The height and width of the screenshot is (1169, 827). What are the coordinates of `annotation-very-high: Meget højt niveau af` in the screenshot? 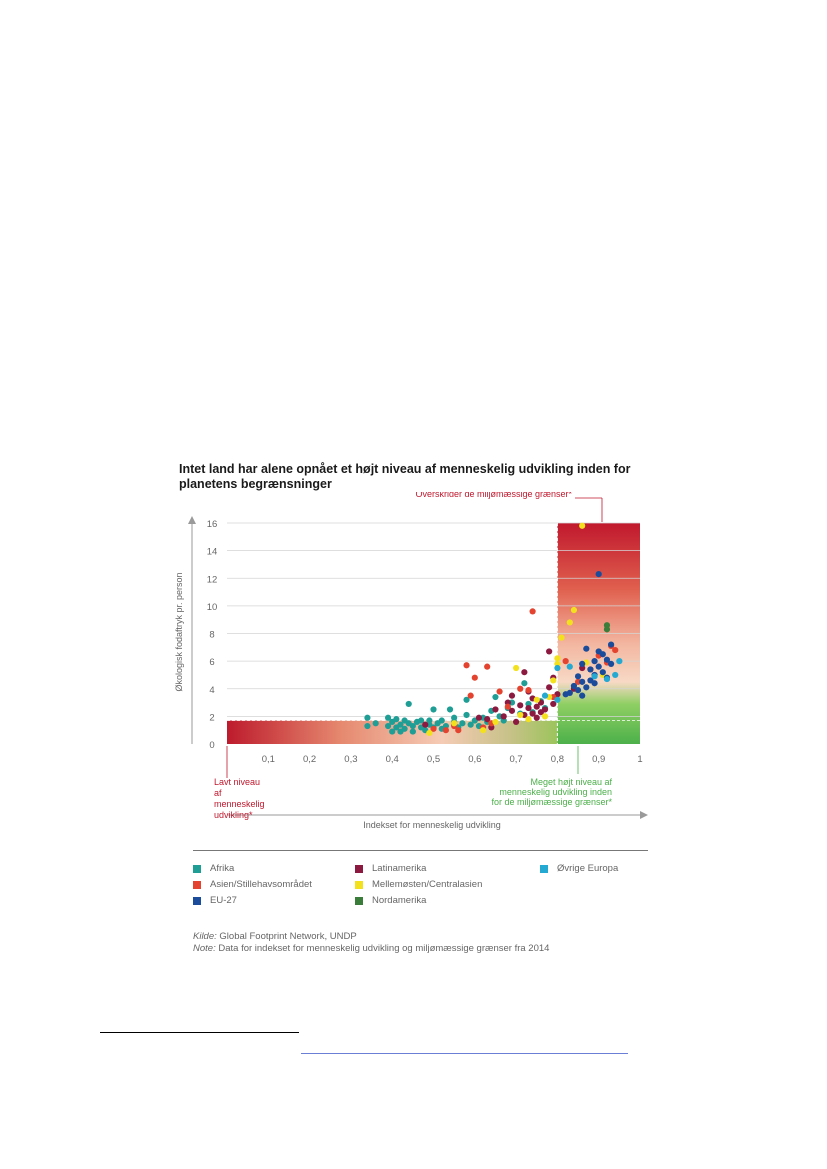 It's located at (571, 782).